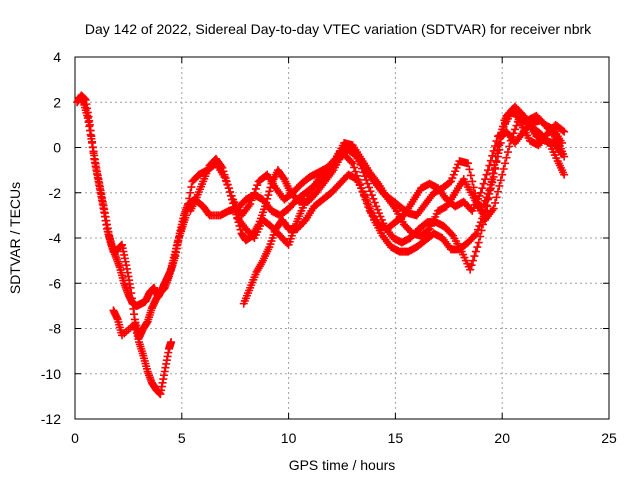 The image size is (640, 480). Describe the element at coordinates (396, 438) in the screenshot. I see `x-tick-label: 15` at that location.